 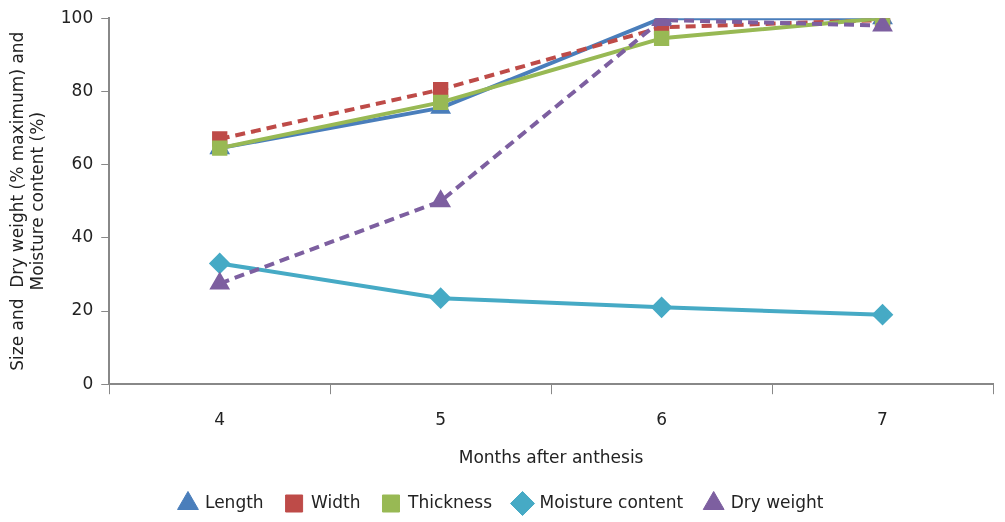 I want to click on x-tick-label: 6, so click(x=662, y=418).